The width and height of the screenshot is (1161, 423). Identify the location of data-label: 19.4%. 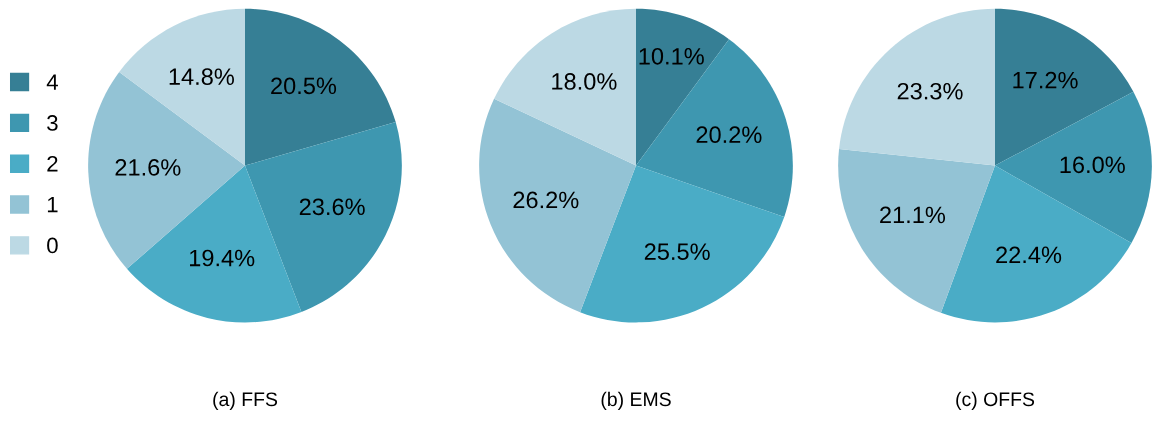
(222, 258).